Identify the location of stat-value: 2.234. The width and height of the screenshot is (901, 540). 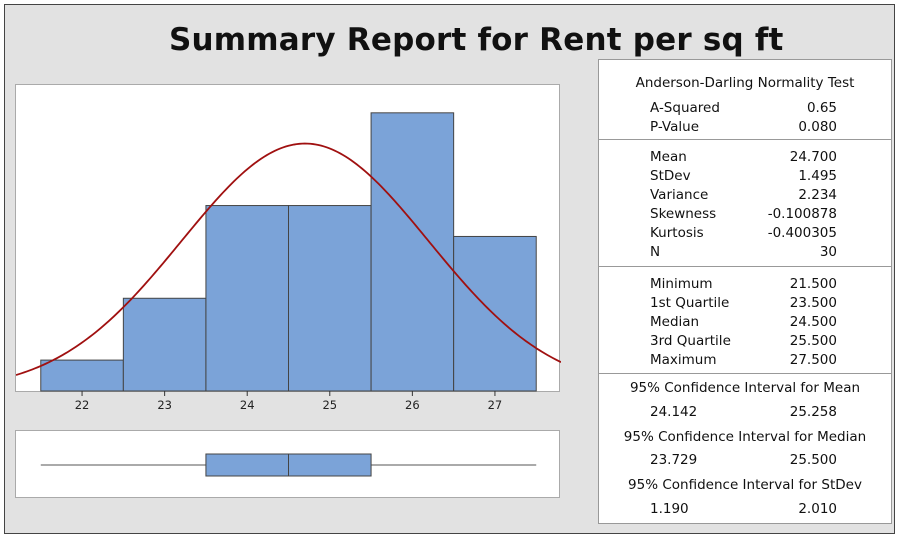
(817, 195).